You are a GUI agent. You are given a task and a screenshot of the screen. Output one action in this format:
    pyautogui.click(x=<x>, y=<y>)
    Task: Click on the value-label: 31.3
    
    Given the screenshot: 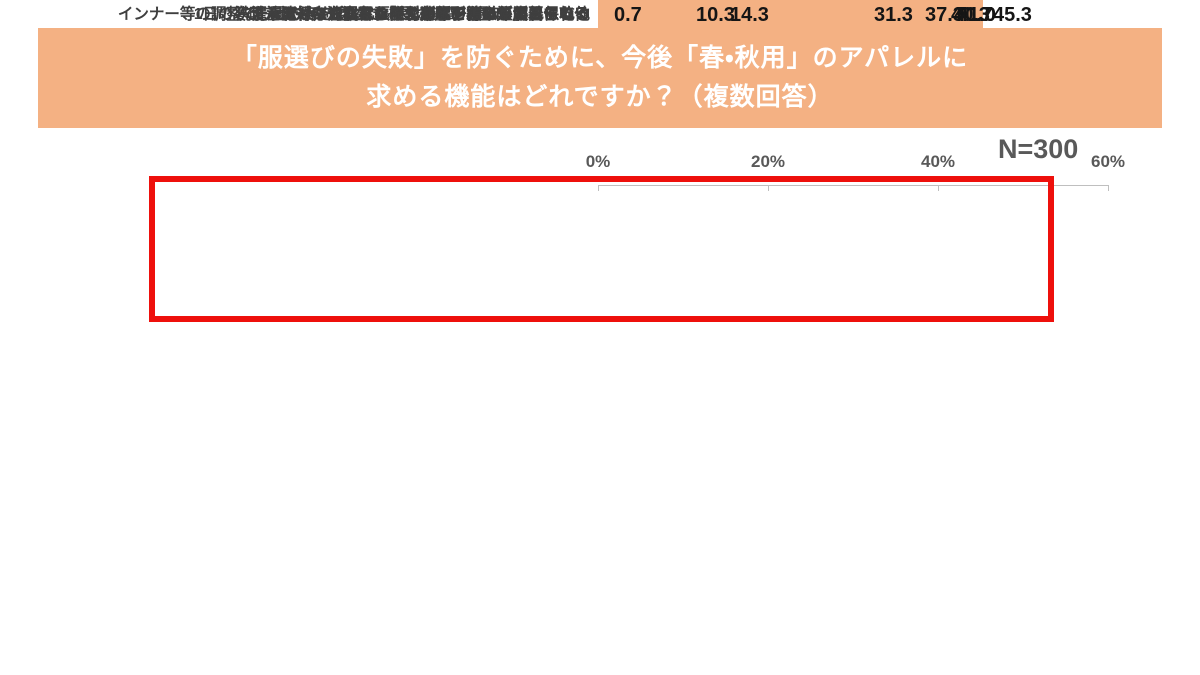 What is the action you would take?
    pyautogui.click(x=893, y=15)
    